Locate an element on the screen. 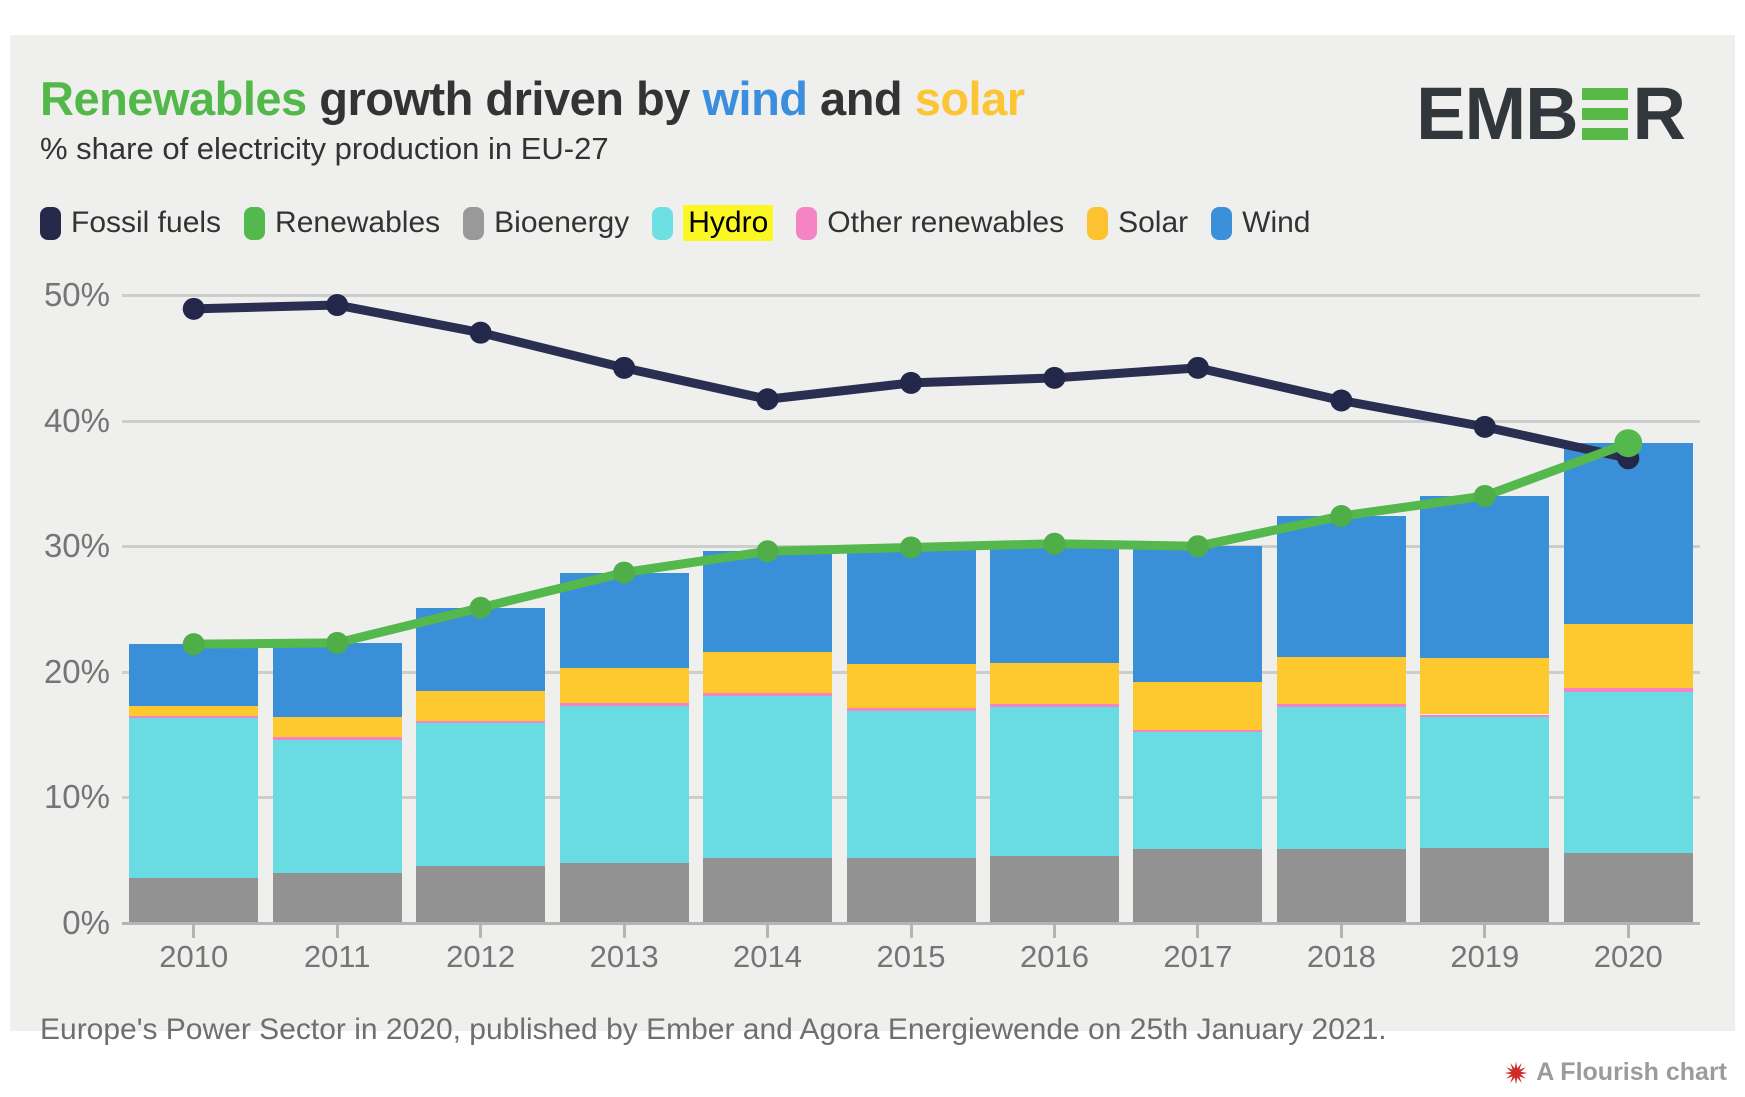  bar-segment-other-renewables-2016 is located at coordinates (1054, 705).